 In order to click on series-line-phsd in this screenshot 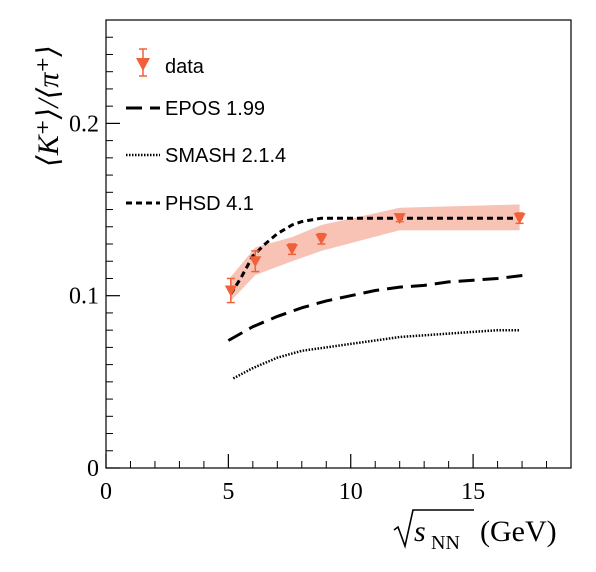, I will do `click(374, 255)`.